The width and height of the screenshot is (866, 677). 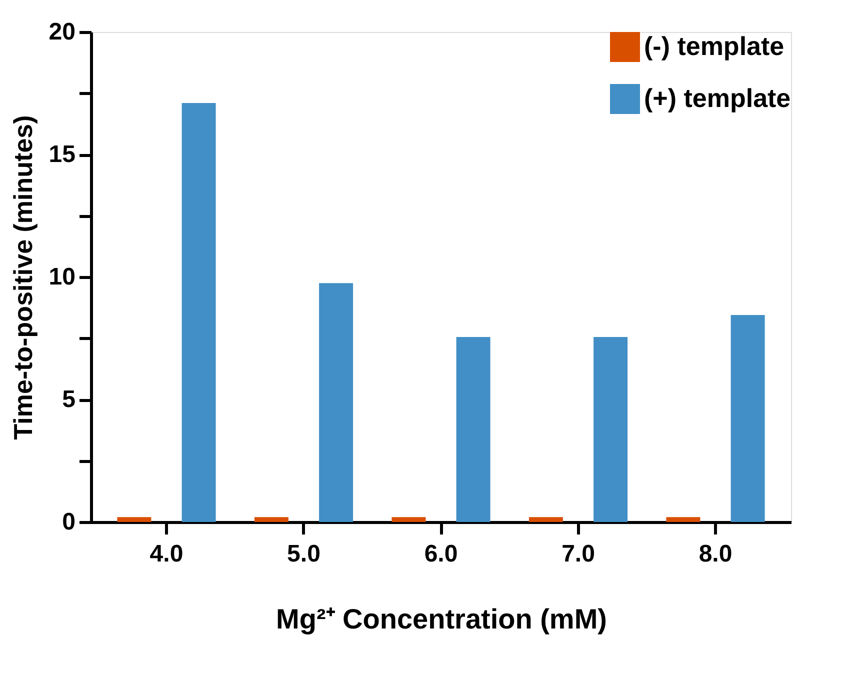 I want to click on x-tick-label: 4.0, so click(x=167, y=554).